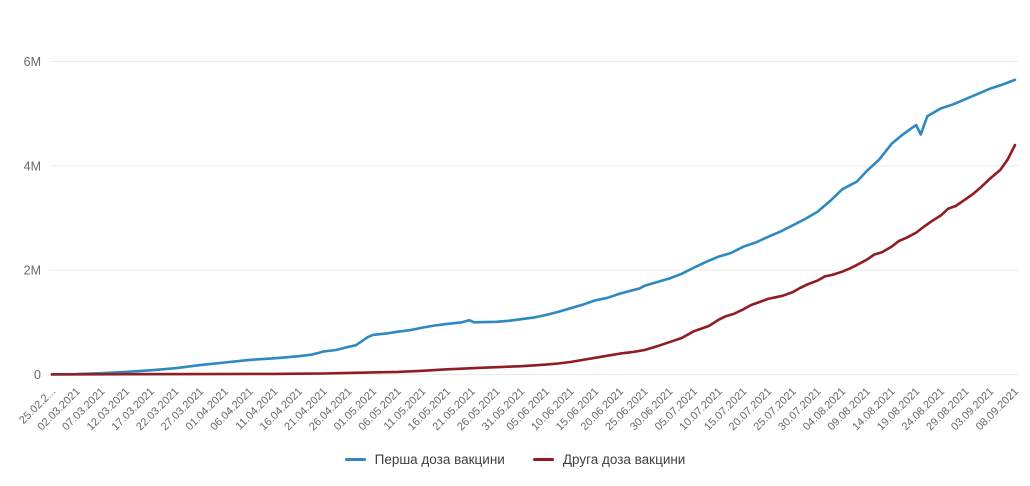  Describe the element at coordinates (32, 62) in the screenshot. I see `y-axis-label: 6M` at that location.